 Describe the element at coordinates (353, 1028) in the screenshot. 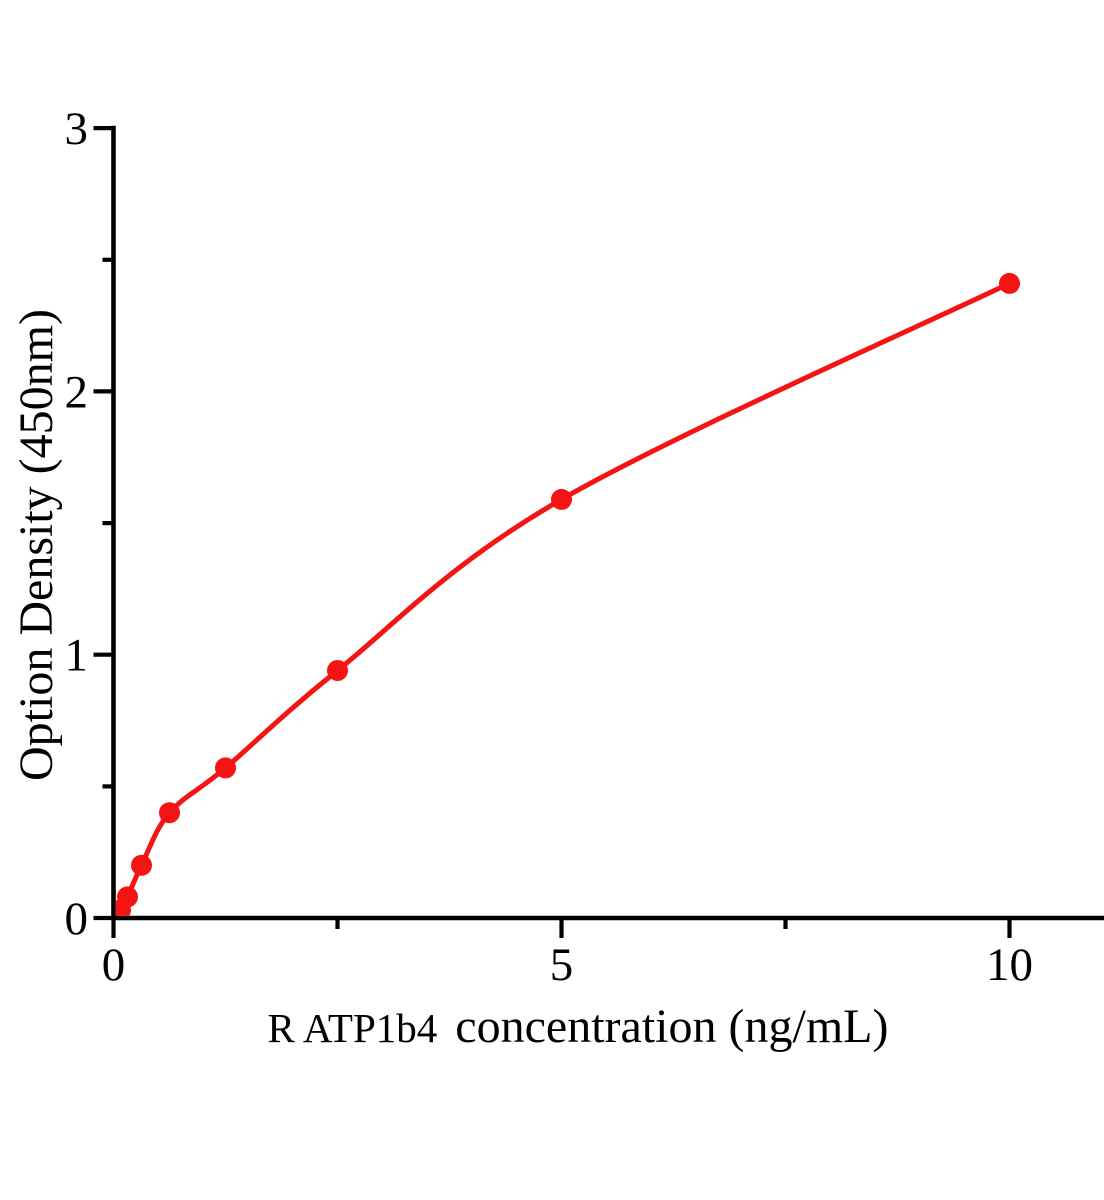

I see `x-axis-title-prefix: R ATP1b4` at that location.